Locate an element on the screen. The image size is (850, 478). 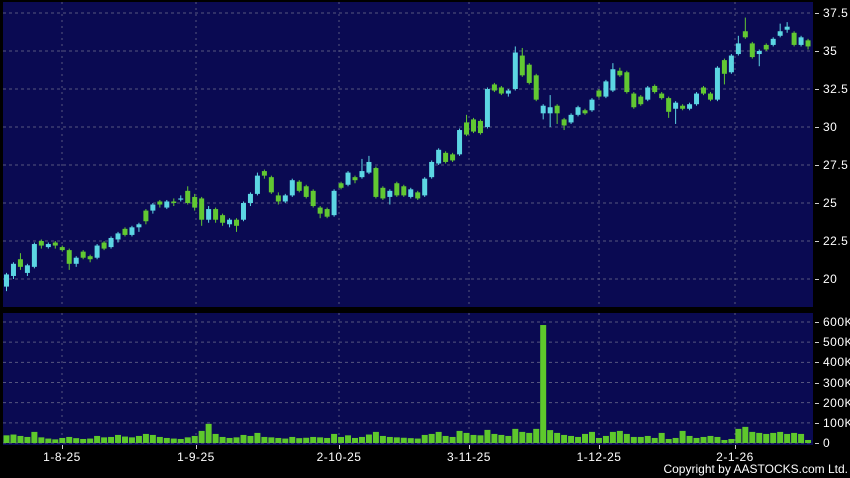
date-axis-label: 1-12-25 is located at coordinates (599, 457).